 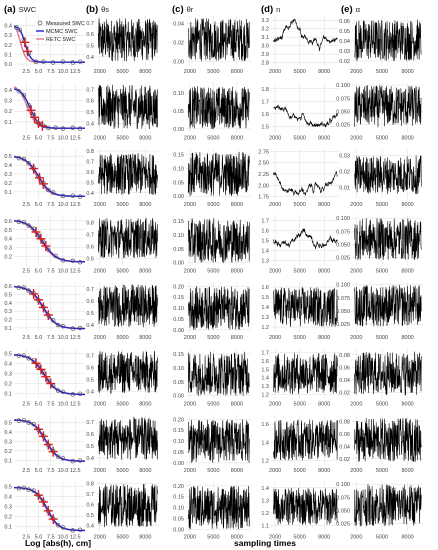 What do you see at coordinates (381, 378) in the screenshot?
I see `trace-panel-r6-c4: 0.02 0.04 0.06 0.08 2000 5000 8000` at bounding box center [381, 378].